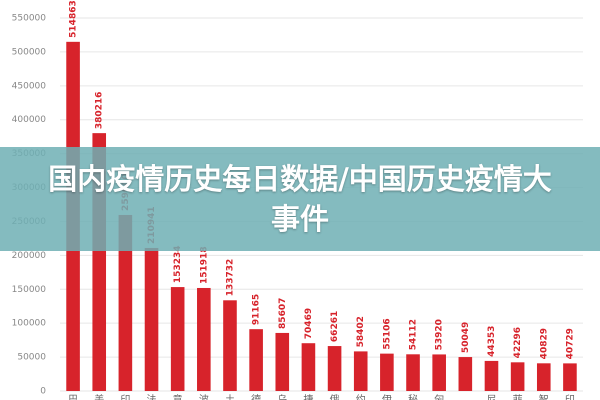  What do you see at coordinates (361, 331) in the screenshot?
I see `value-label: 58402` at bounding box center [361, 331].